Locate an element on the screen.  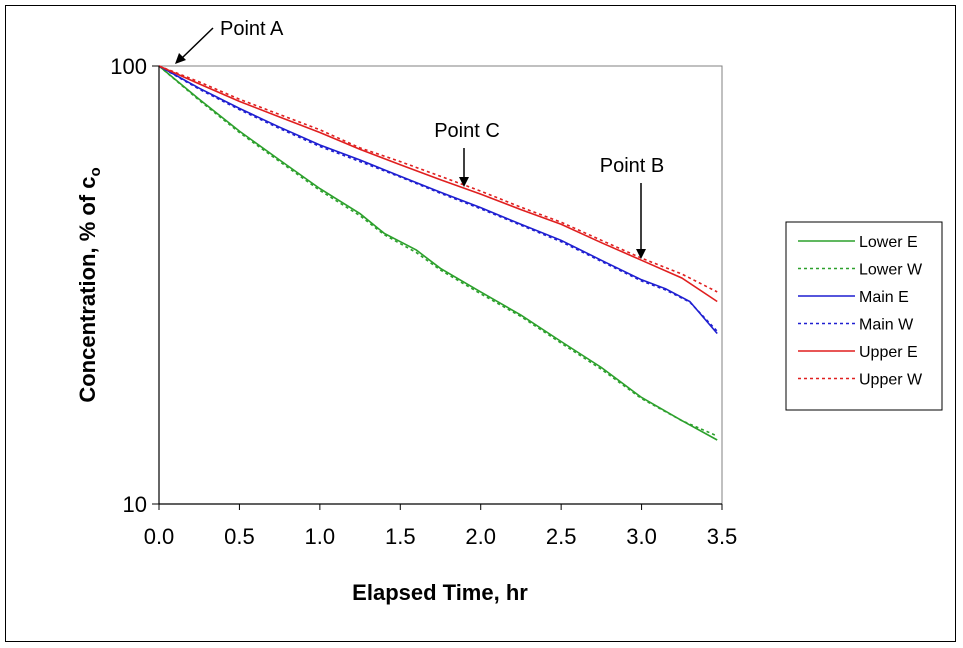
annotation-point-c: Point C is located at coordinates (467, 131).